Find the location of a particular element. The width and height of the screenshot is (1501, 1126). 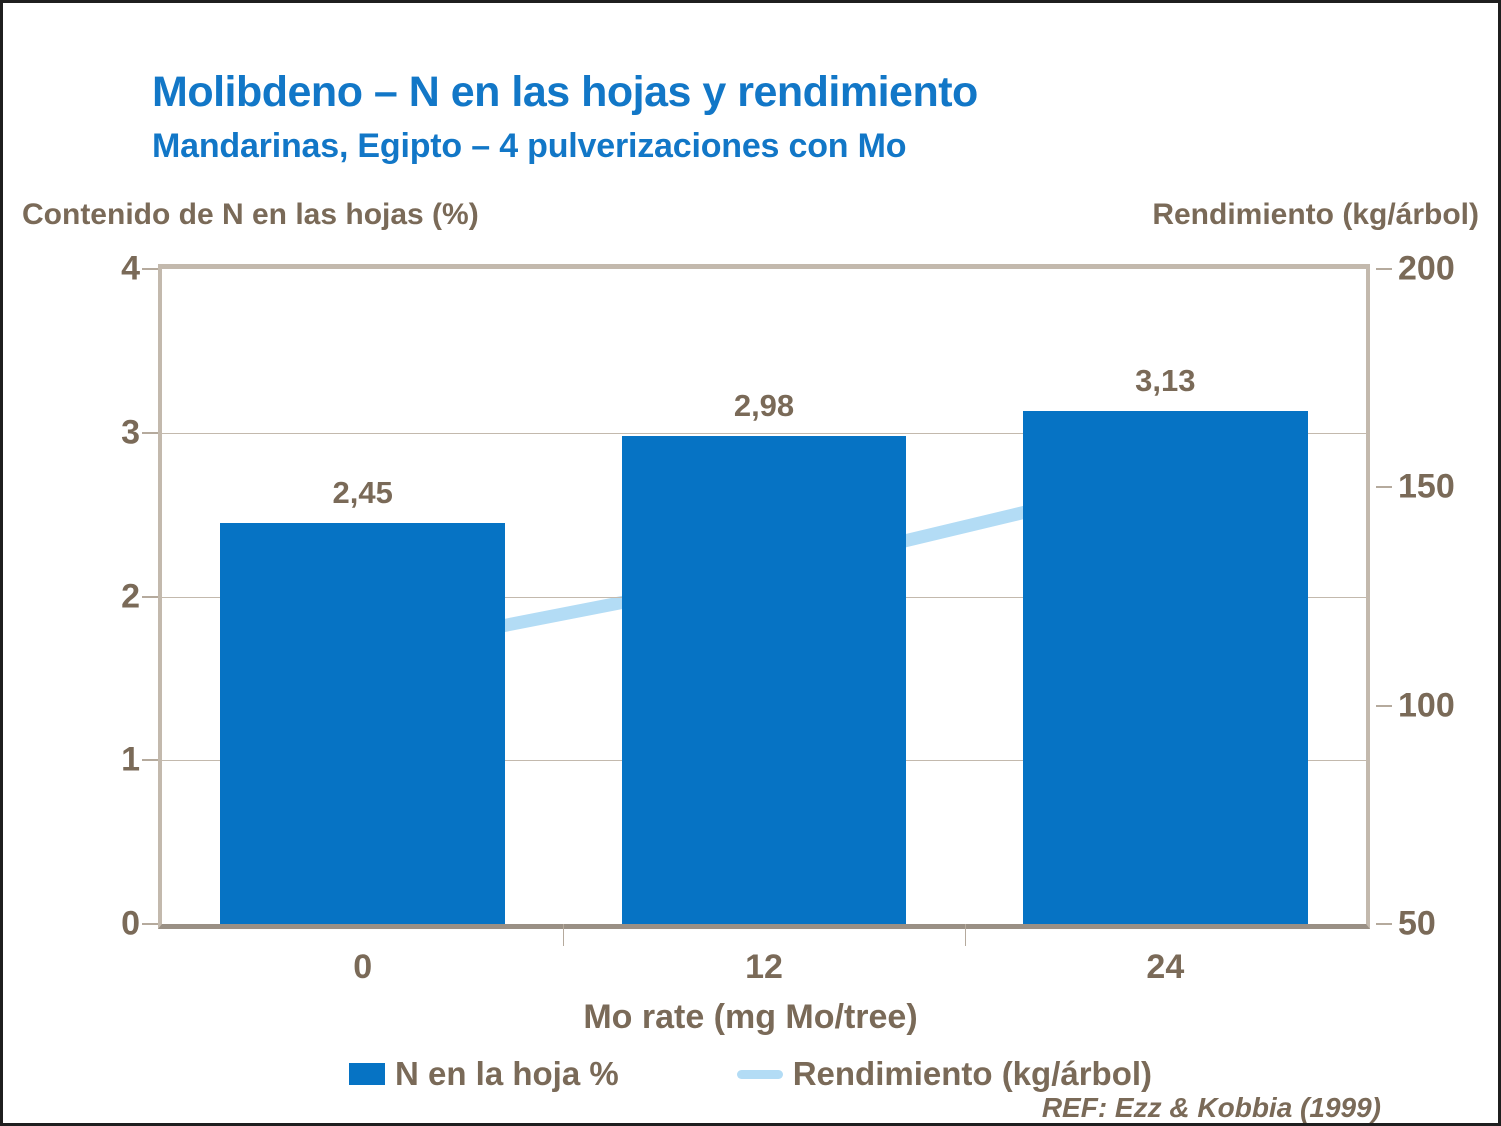

left-tick-label: 3 is located at coordinates (130, 432).